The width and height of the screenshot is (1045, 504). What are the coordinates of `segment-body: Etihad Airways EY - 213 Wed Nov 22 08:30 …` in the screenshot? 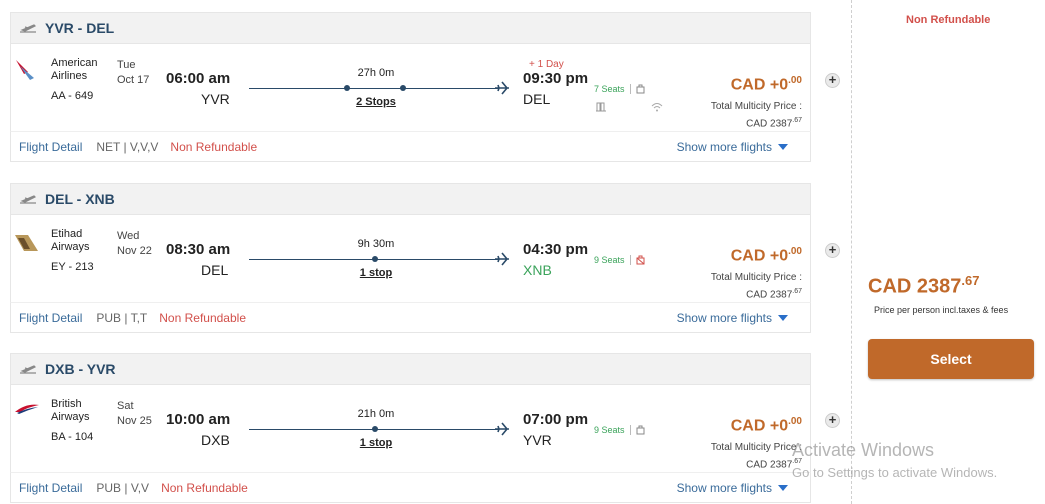 It's located at (410, 259).